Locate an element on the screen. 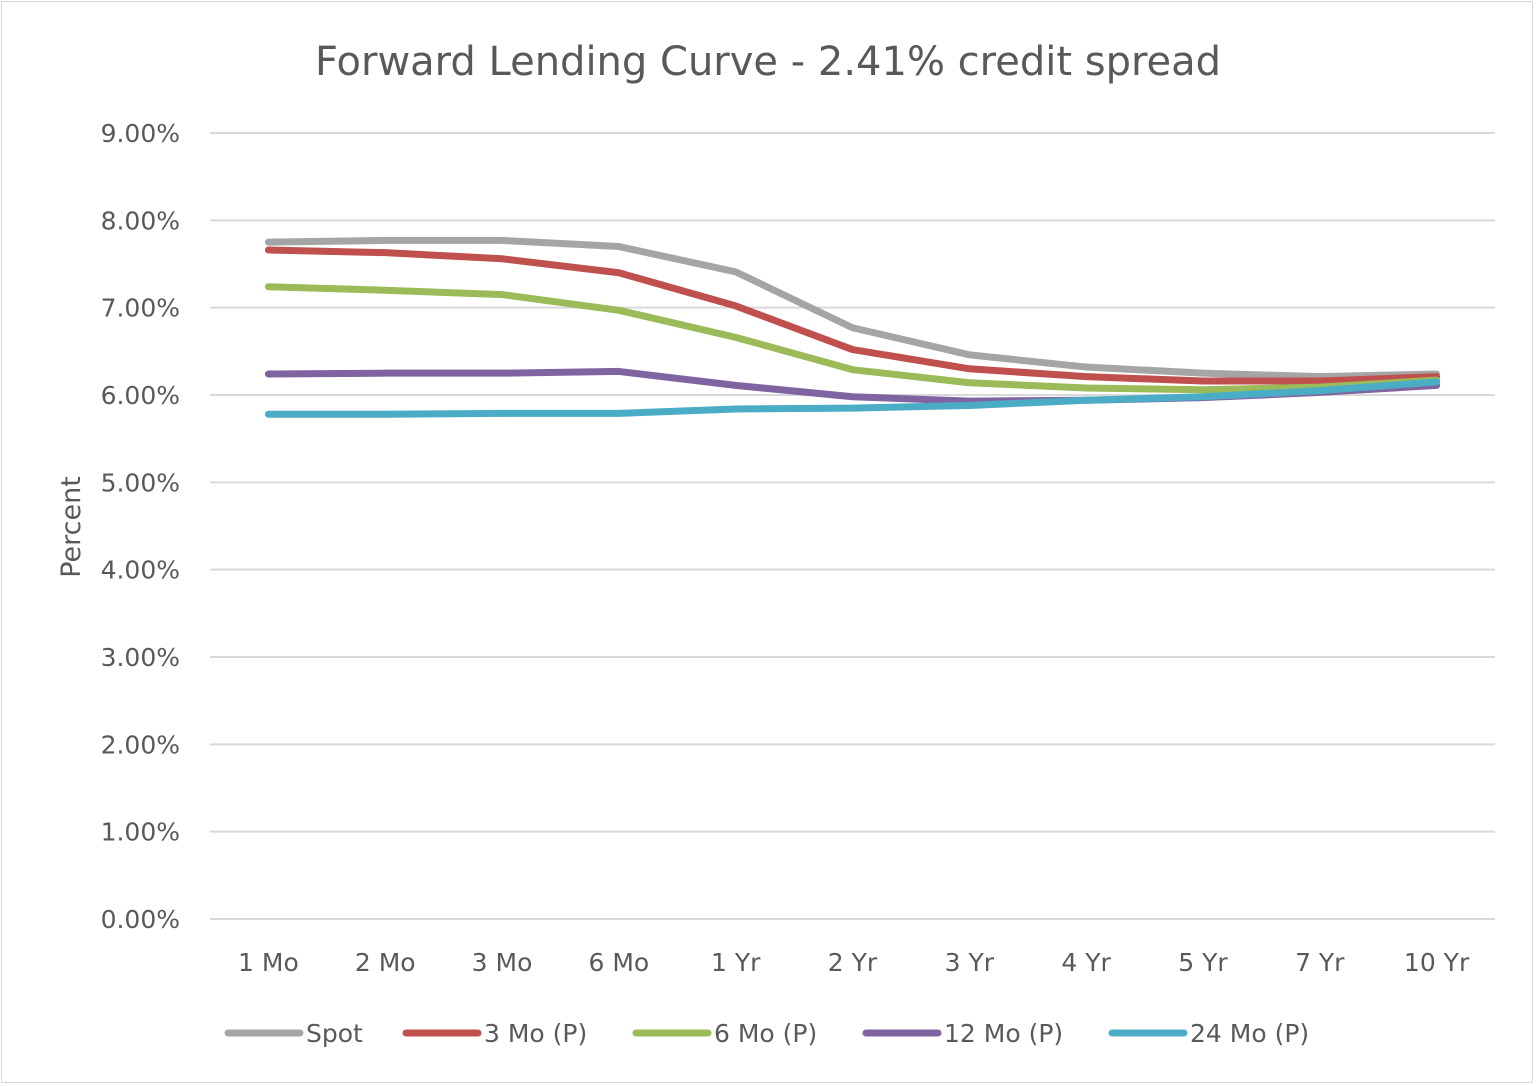 The width and height of the screenshot is (1536, 1086). x-tick-label: 1 Mo is located at coordinates (268, 962).